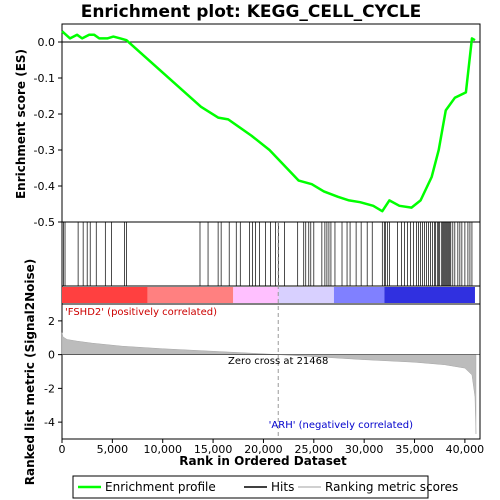 The height and width of the screenshot is (500, 500). What do you see at coordinates (251, 12) in the screenshot?
I see `chart-title: Enrichment plot: KEGG_CELL_CYCLE` at bounding box center [251, 12].